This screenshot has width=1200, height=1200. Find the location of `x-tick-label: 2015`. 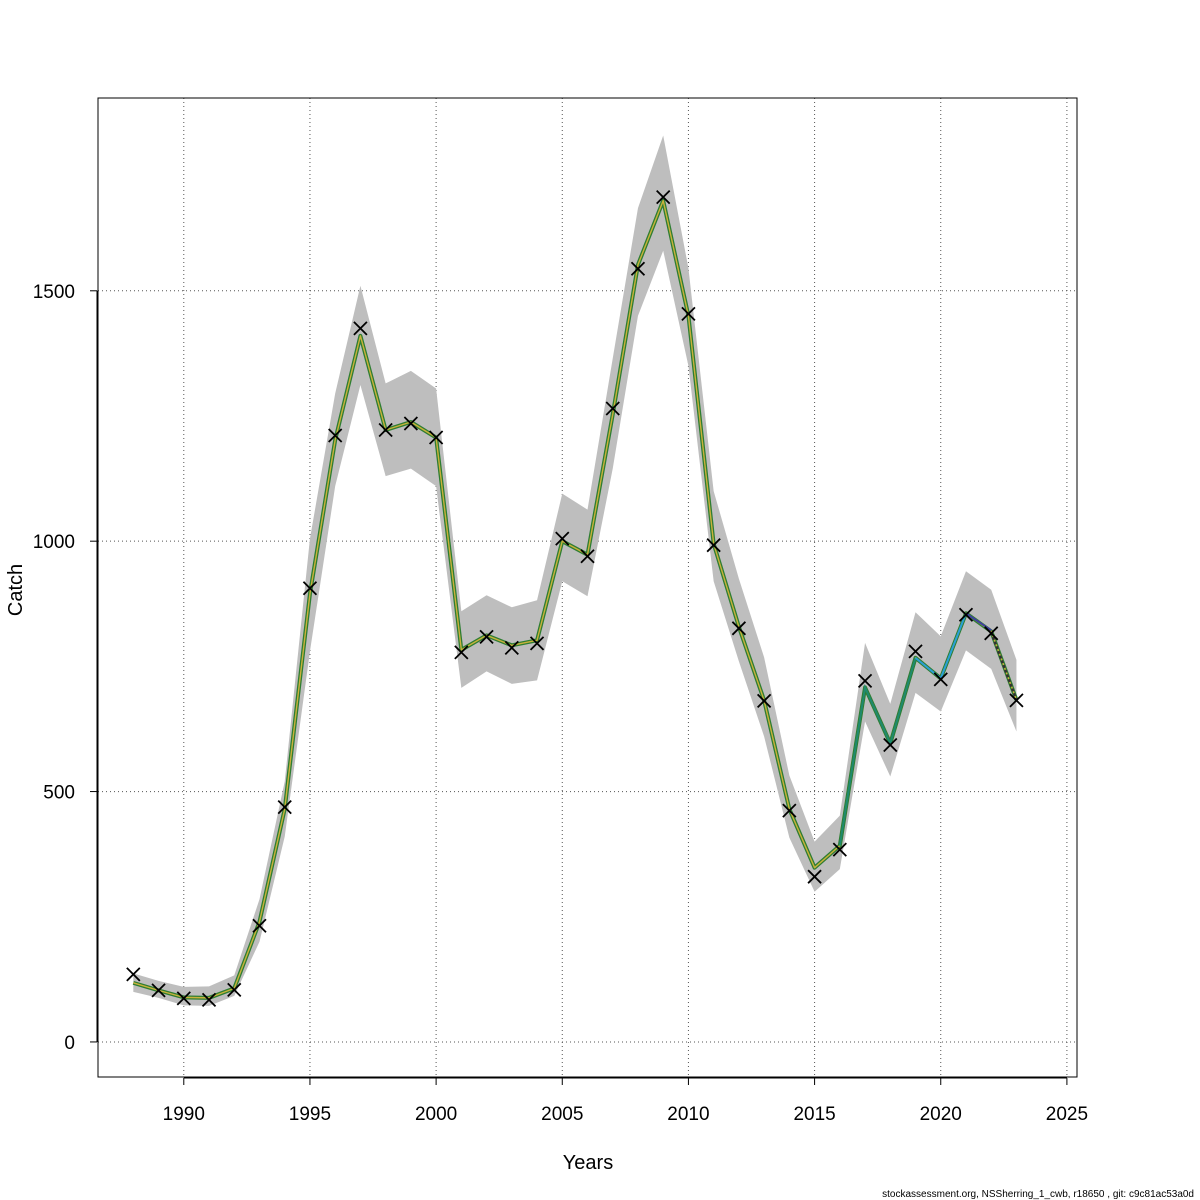

x-tick-label: 2015 is located at coordinates (814, 1114).